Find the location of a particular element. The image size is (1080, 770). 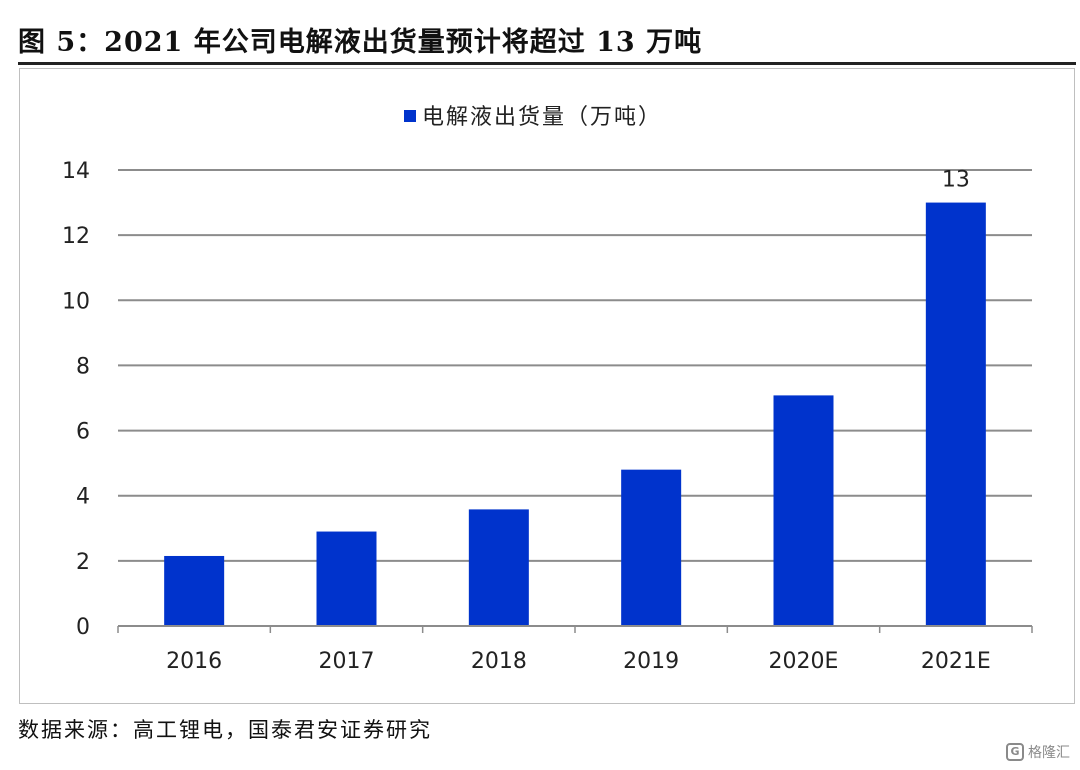

y-tick-label: 14 is located at coordinates (76, 171).